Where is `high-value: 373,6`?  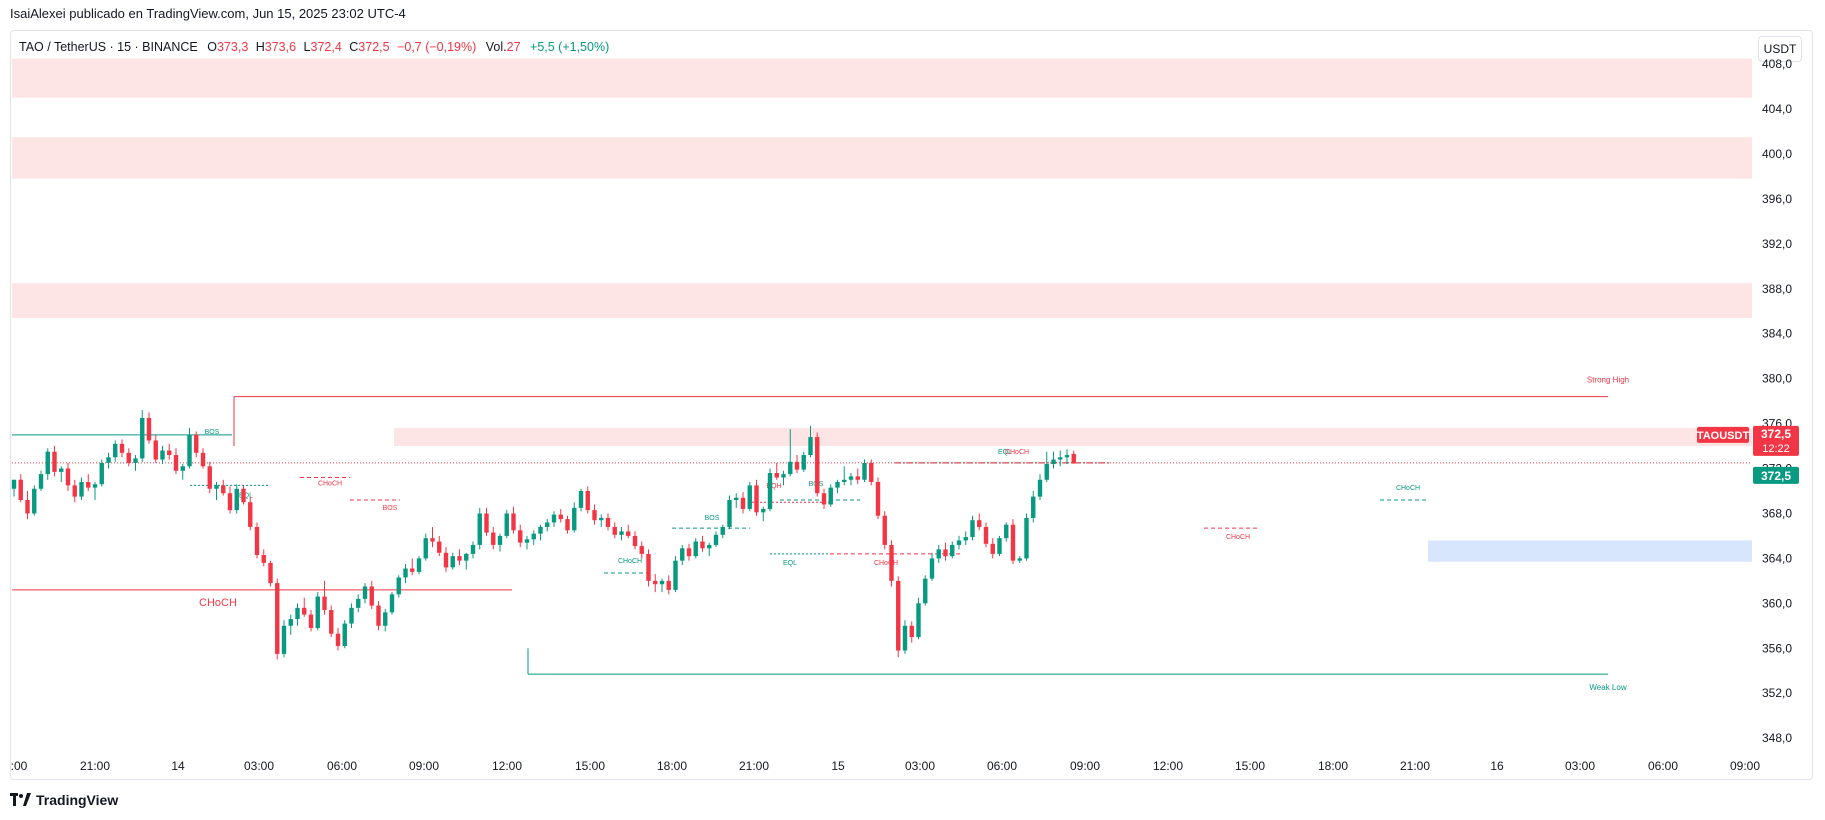 high-value: 373,6 is located at coordinates (280, 47).